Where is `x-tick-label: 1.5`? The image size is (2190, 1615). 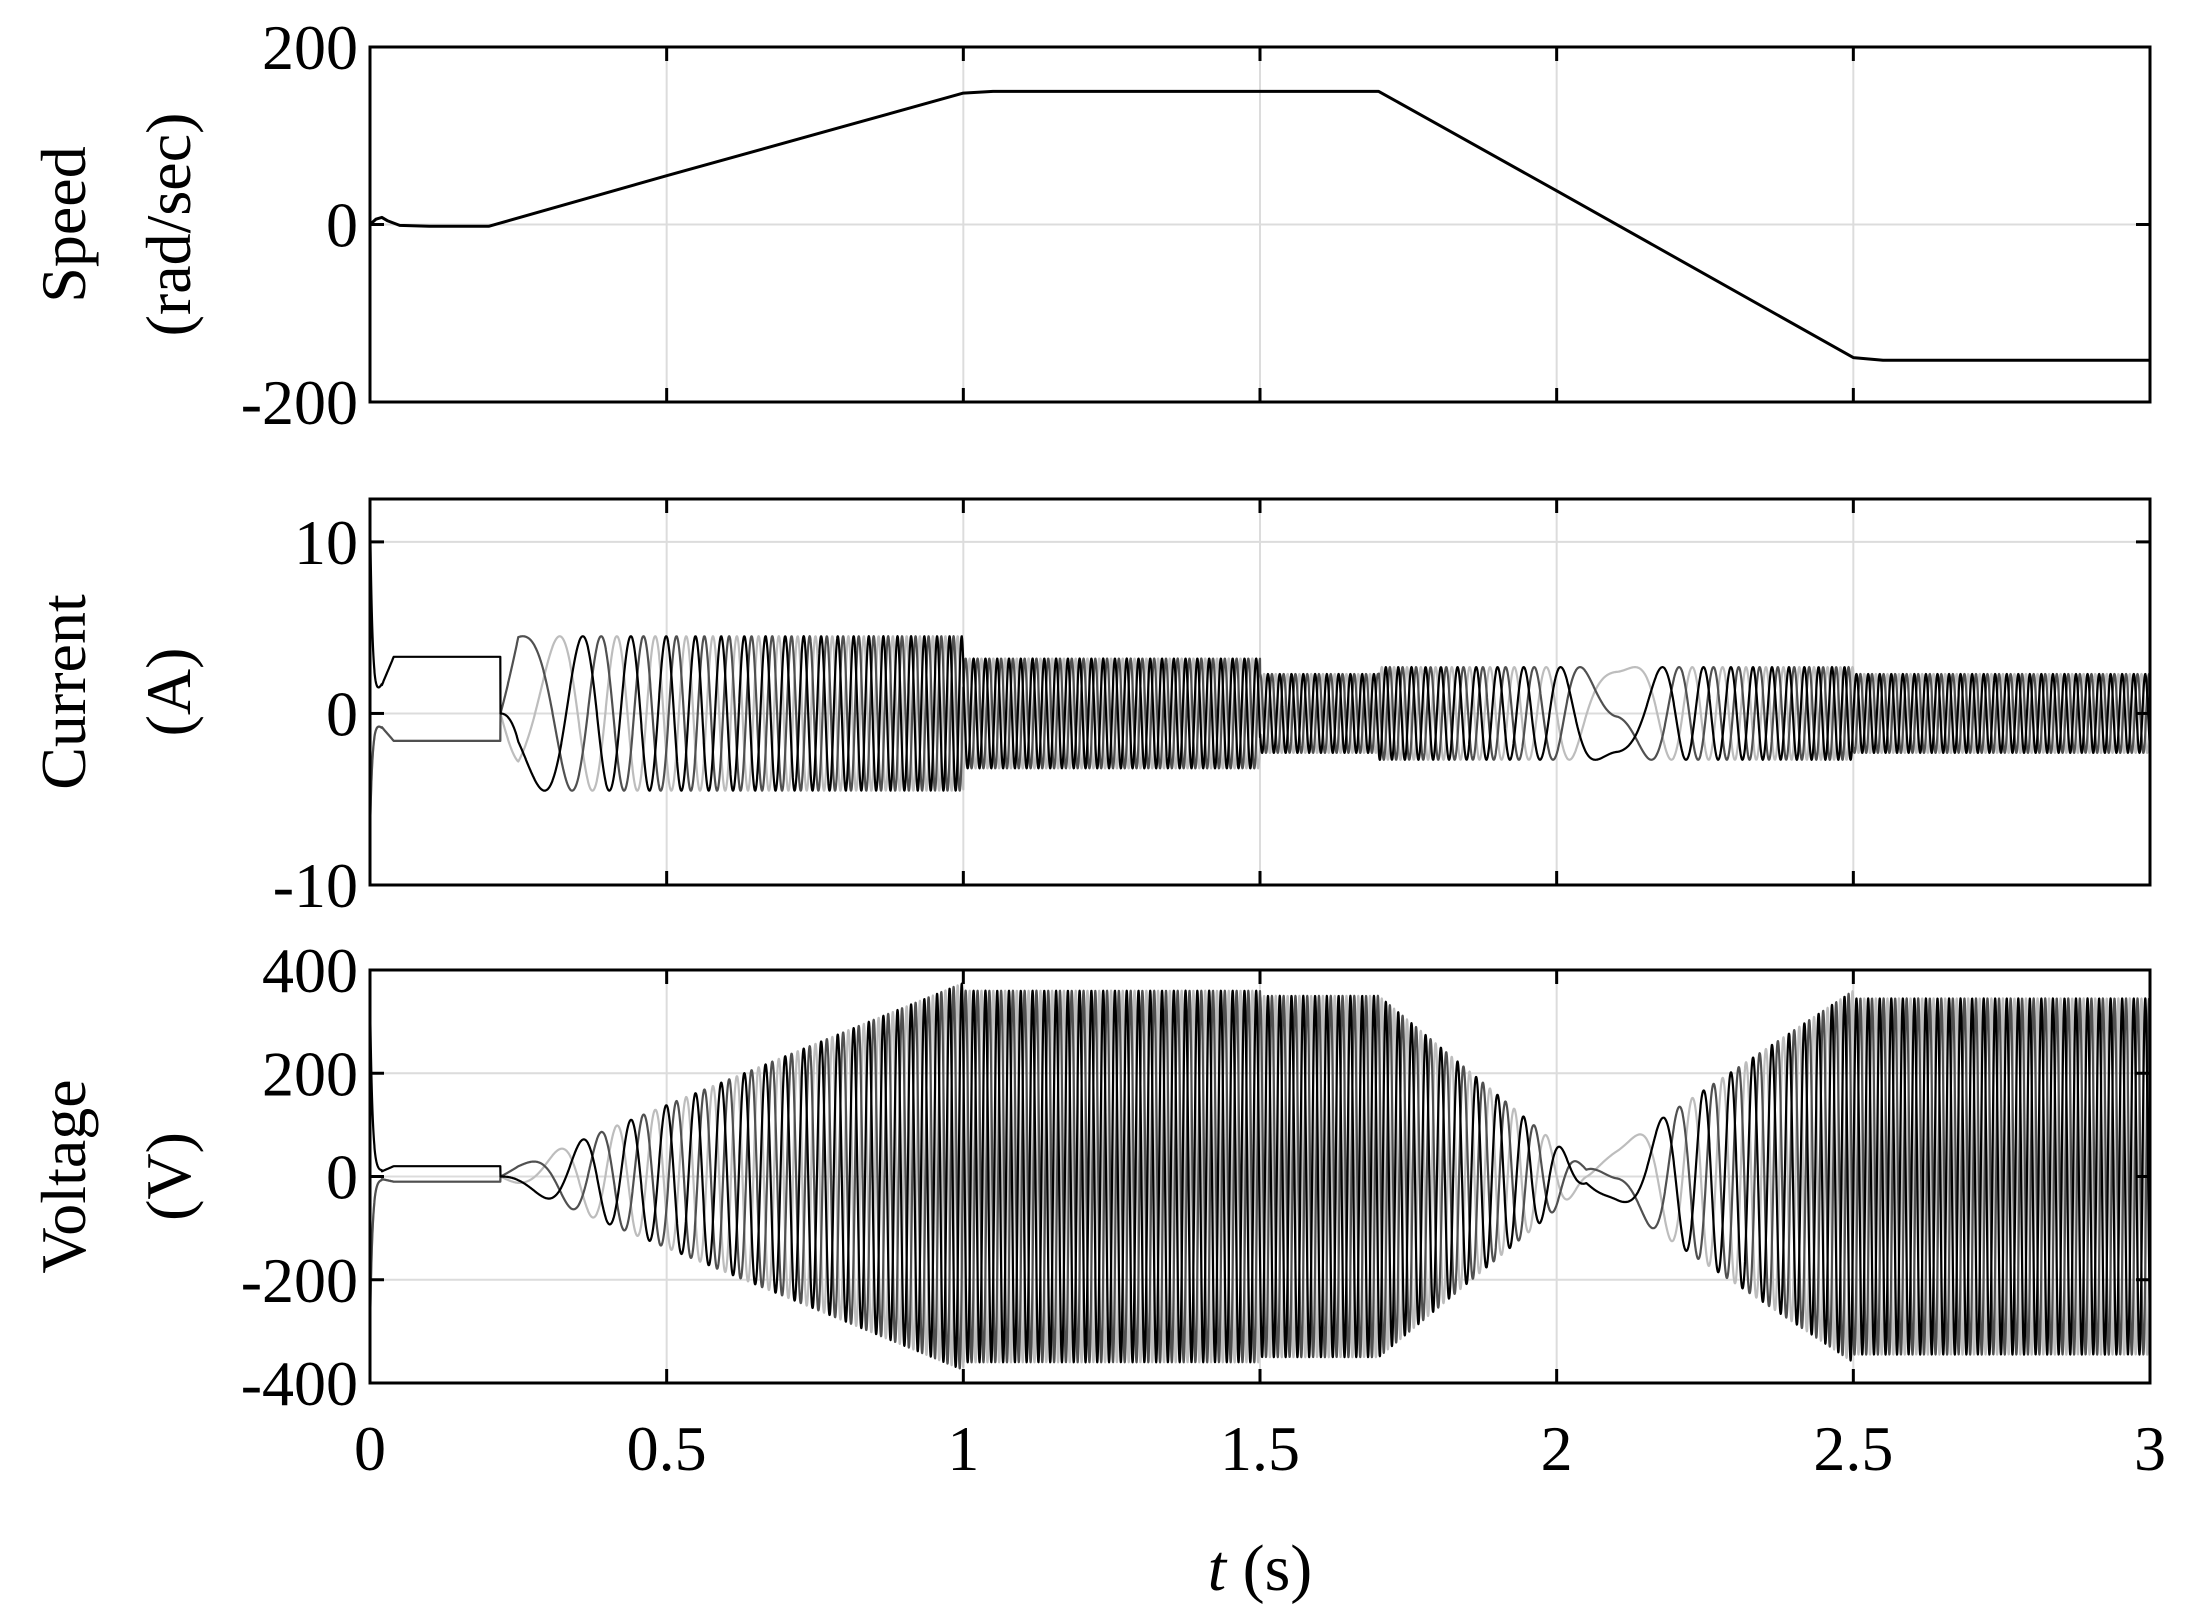 x-tick-label: 1.5 is located at coordinates (1260, 1448).